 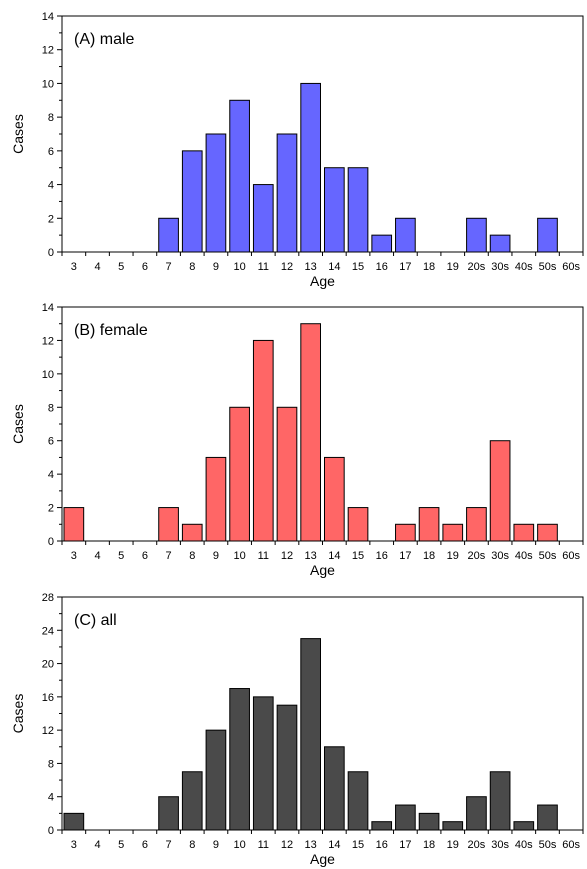 I want to click on y-tick-label: 2, so click(x=51, y=509).